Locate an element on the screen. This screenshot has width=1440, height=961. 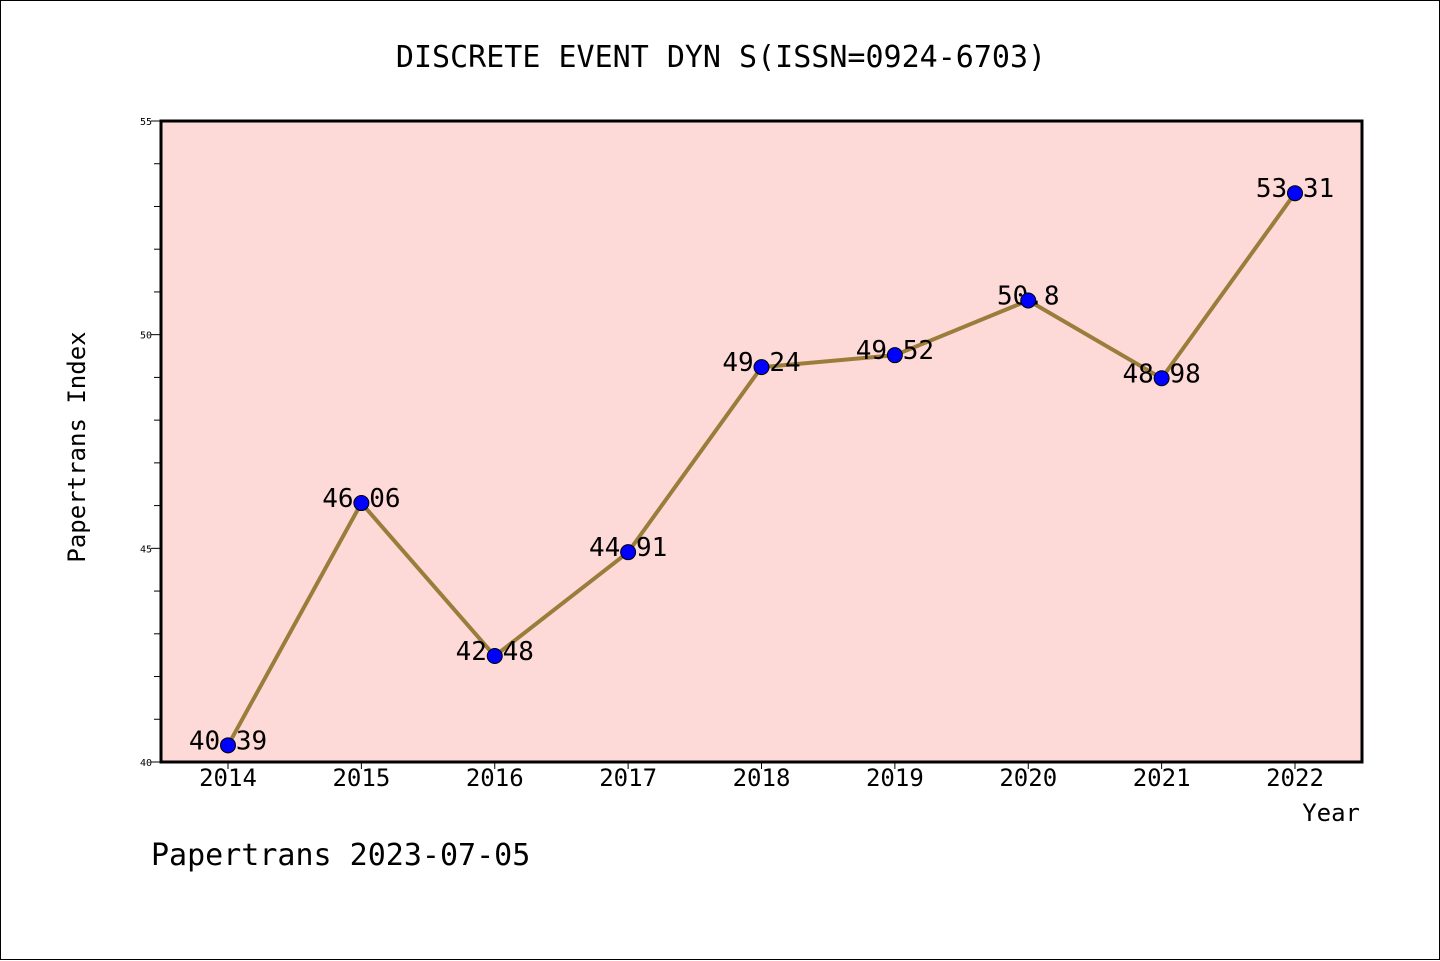
x-tick-label: 2020 is located at coordinates (1028, 778).